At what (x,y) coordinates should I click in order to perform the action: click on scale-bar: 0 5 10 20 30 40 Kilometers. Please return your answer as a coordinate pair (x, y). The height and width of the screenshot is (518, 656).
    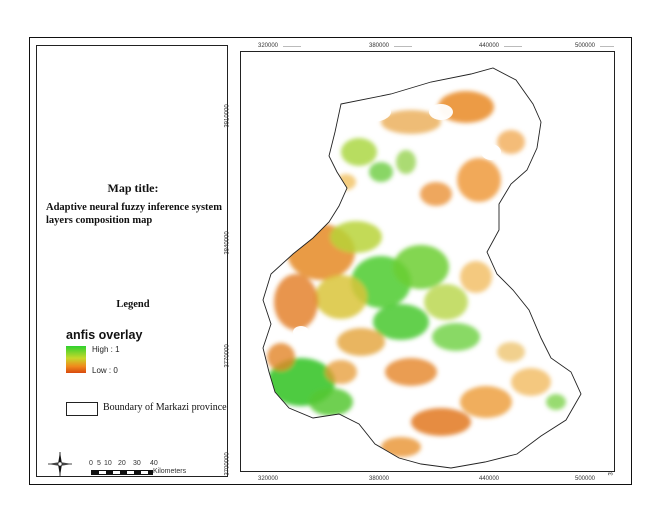
    Looking at the image, I should click on (144, 470).